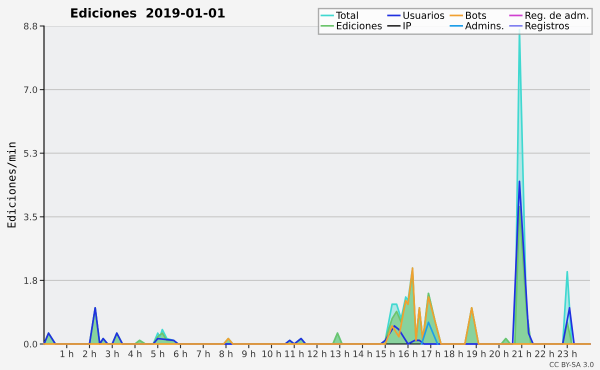 The height and width of the screenshot is (370, 600). Describe the element at coordinates (476, 16) in the screenshot. I see `legend-label: Bots` at that location.